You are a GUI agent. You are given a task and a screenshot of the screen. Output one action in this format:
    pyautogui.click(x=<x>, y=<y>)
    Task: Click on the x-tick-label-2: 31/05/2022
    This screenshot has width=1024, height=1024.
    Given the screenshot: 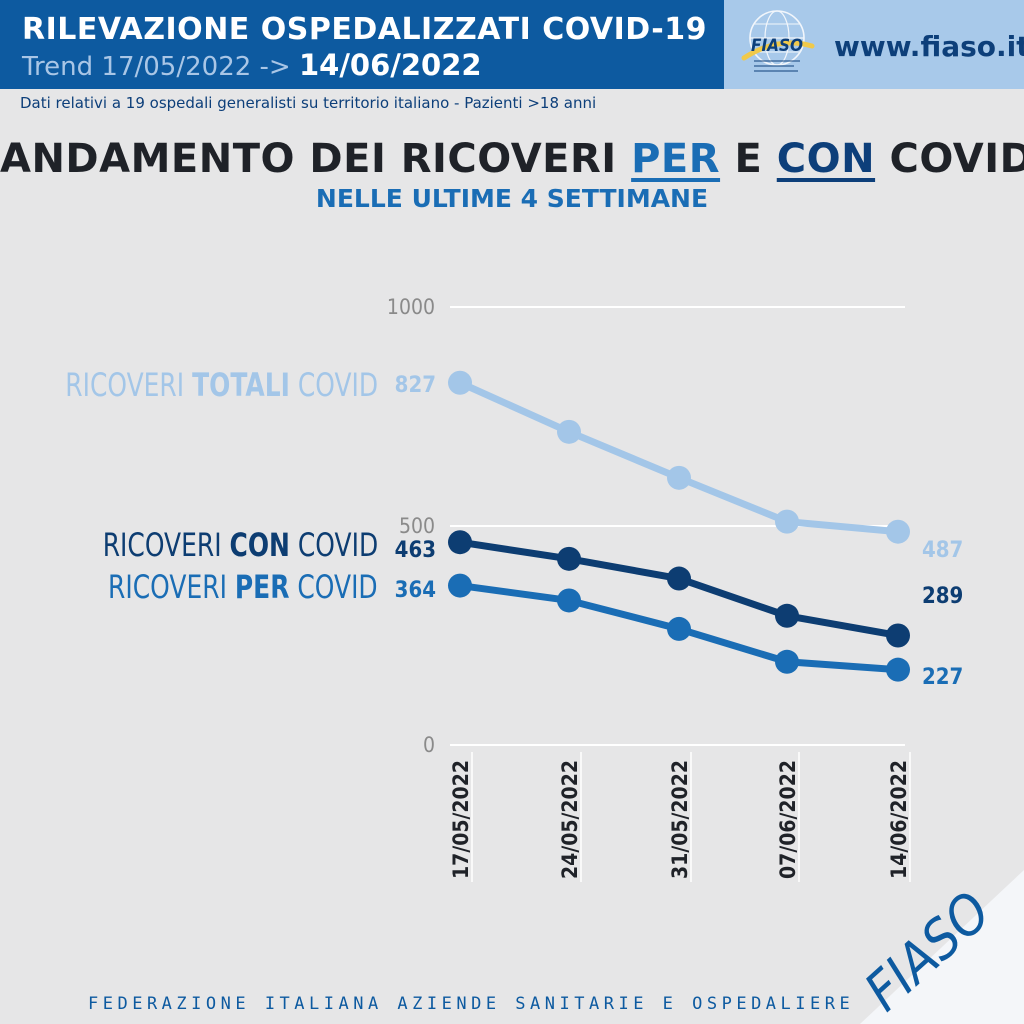 What is the action you would take?
    pyautogui.click(x=680, y=819)
    